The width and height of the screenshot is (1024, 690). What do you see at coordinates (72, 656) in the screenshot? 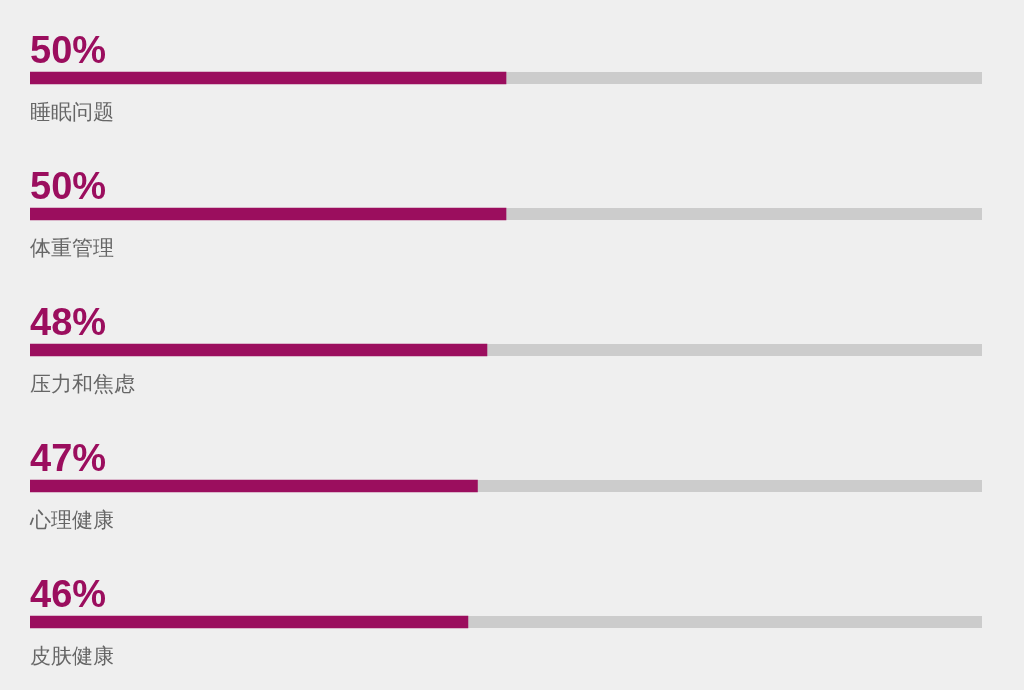
I see `y-tick-label: 皮肤健康` at bounding box center [72, 656].